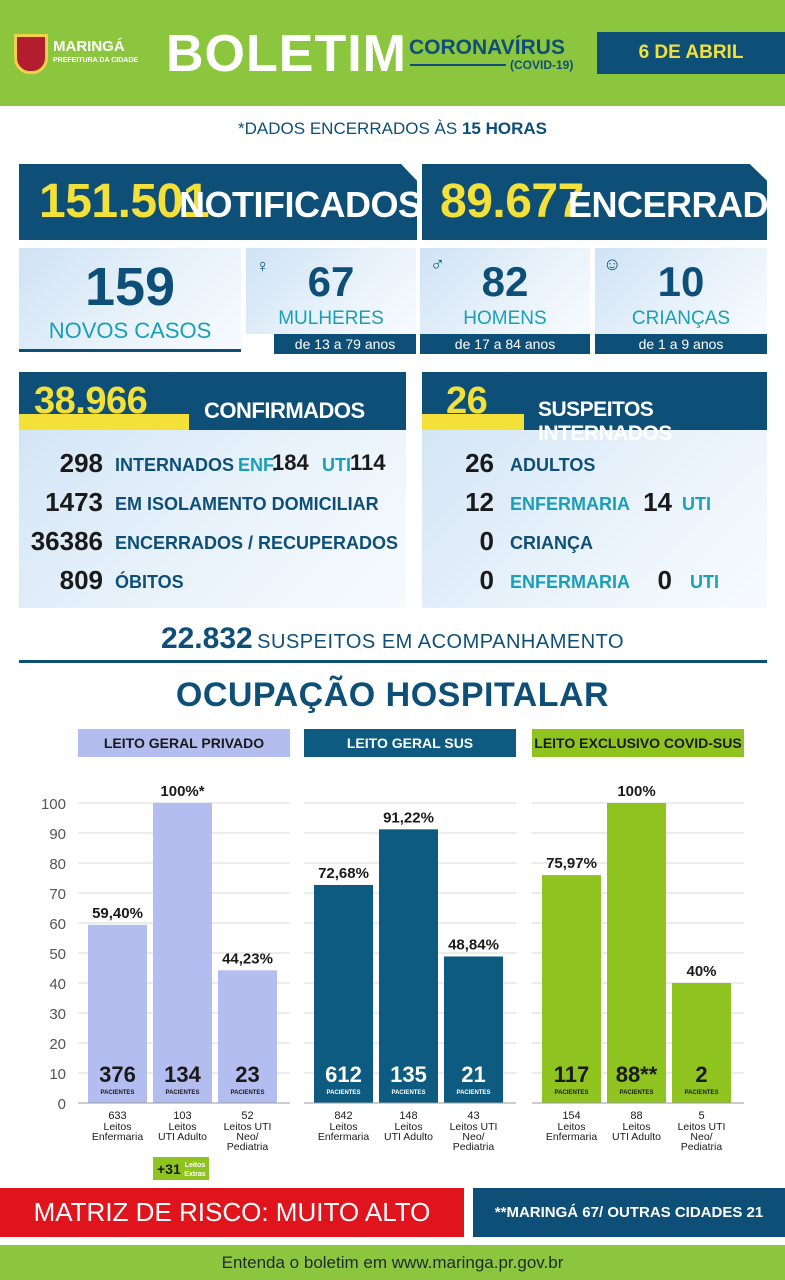 The width and height of the screenshot is (785, 1280). Describe the element at coordinates (89, 46) in the screenshot. I see `city-name: MARINGÁ` at that location.